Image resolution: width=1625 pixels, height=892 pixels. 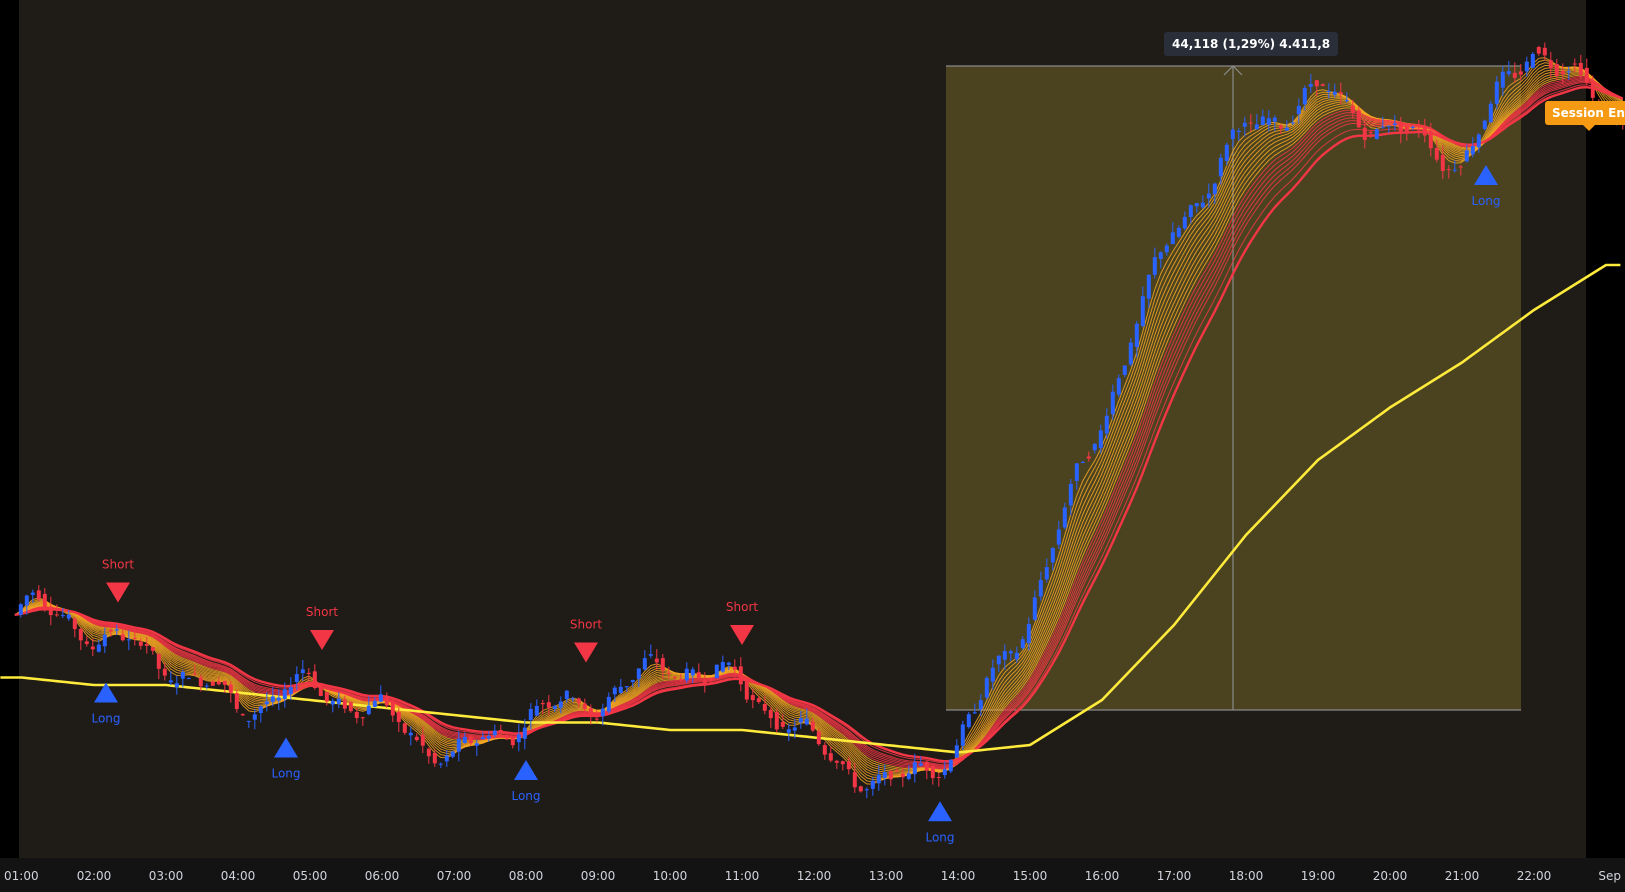 I want to click on measure-arrow-head, so click(x=1233, y=70).